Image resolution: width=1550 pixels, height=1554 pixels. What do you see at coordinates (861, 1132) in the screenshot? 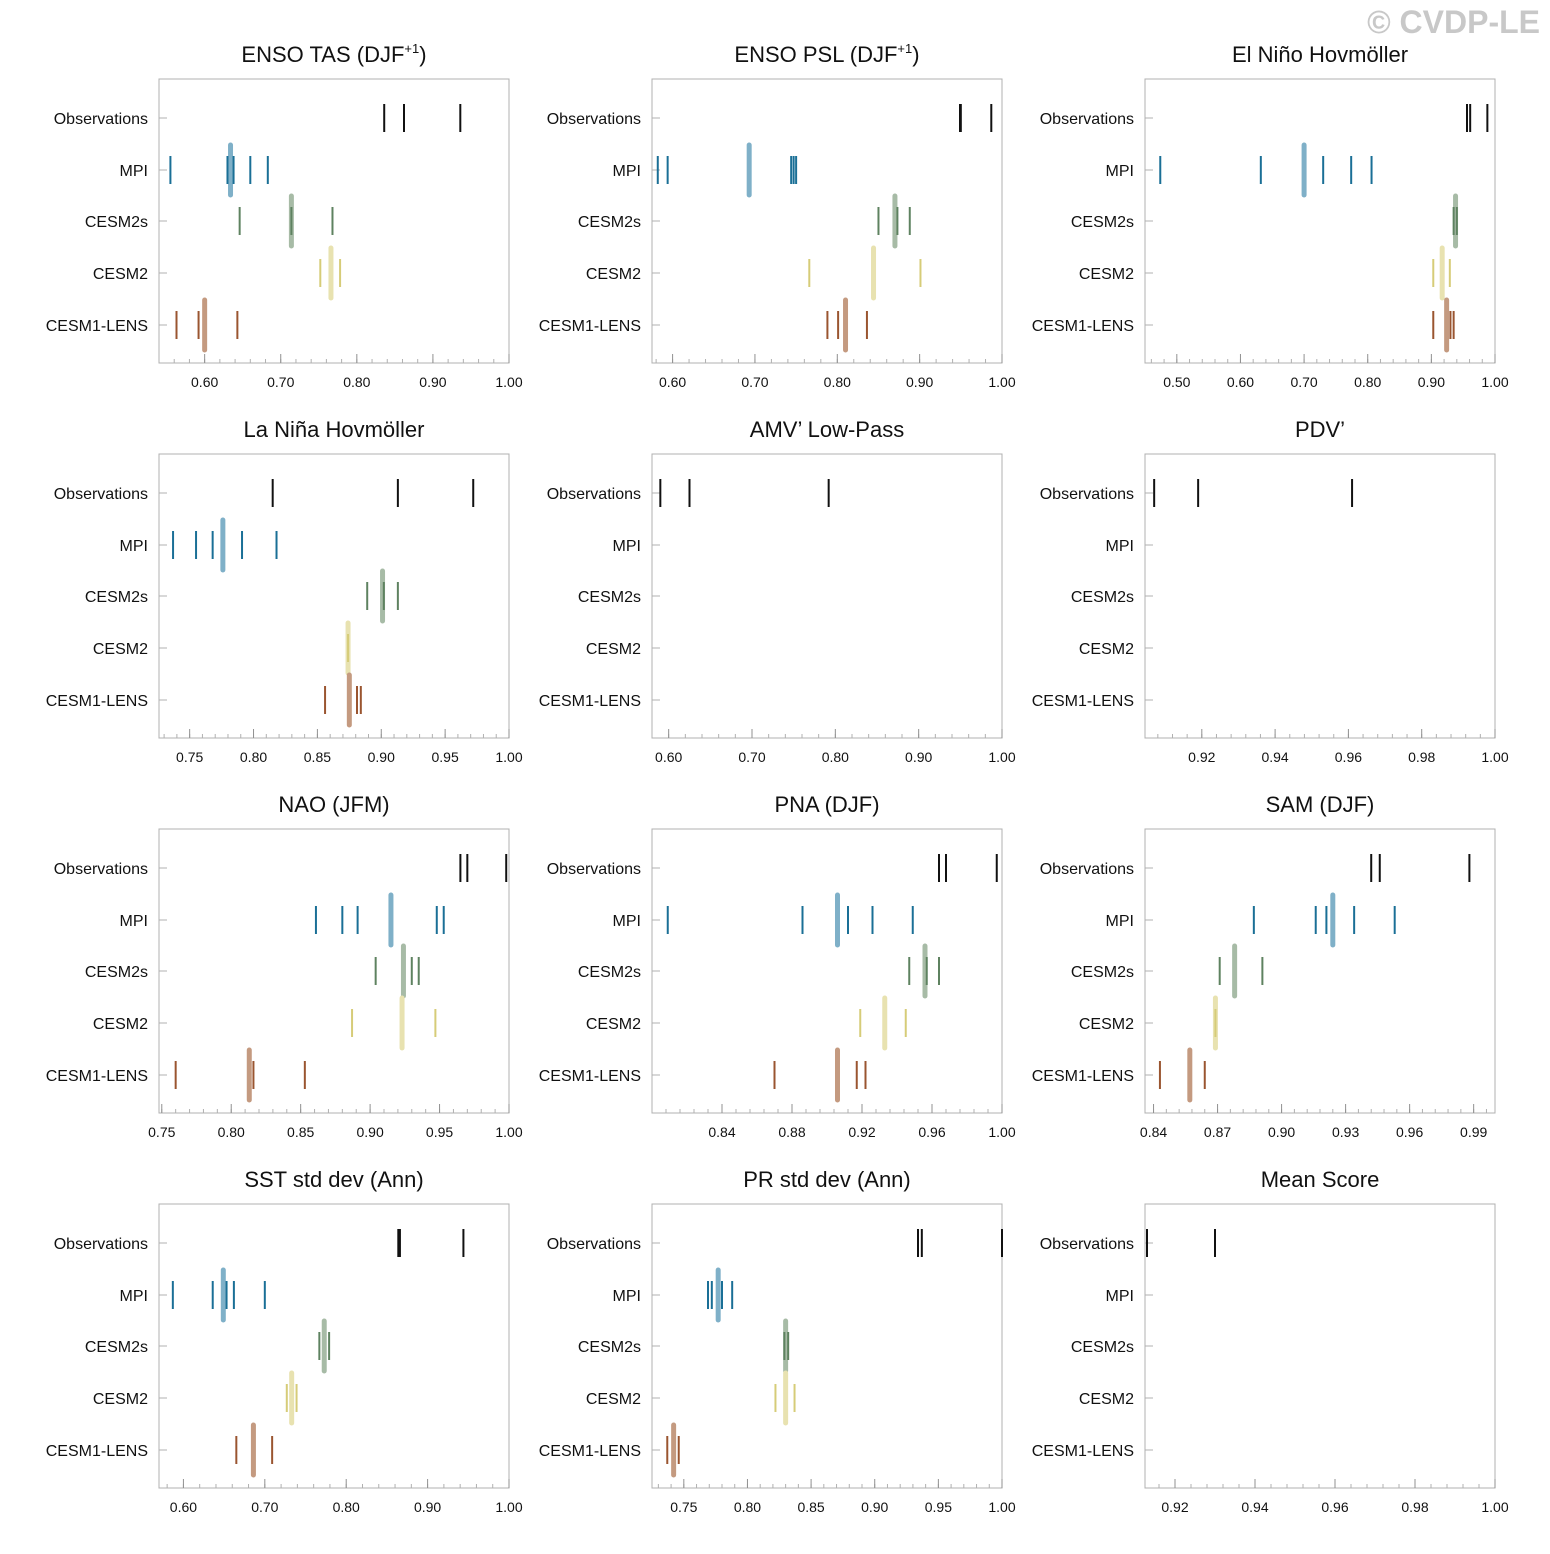
I see `x-tick-label: 0.92` at bounding box center [861, 1132].